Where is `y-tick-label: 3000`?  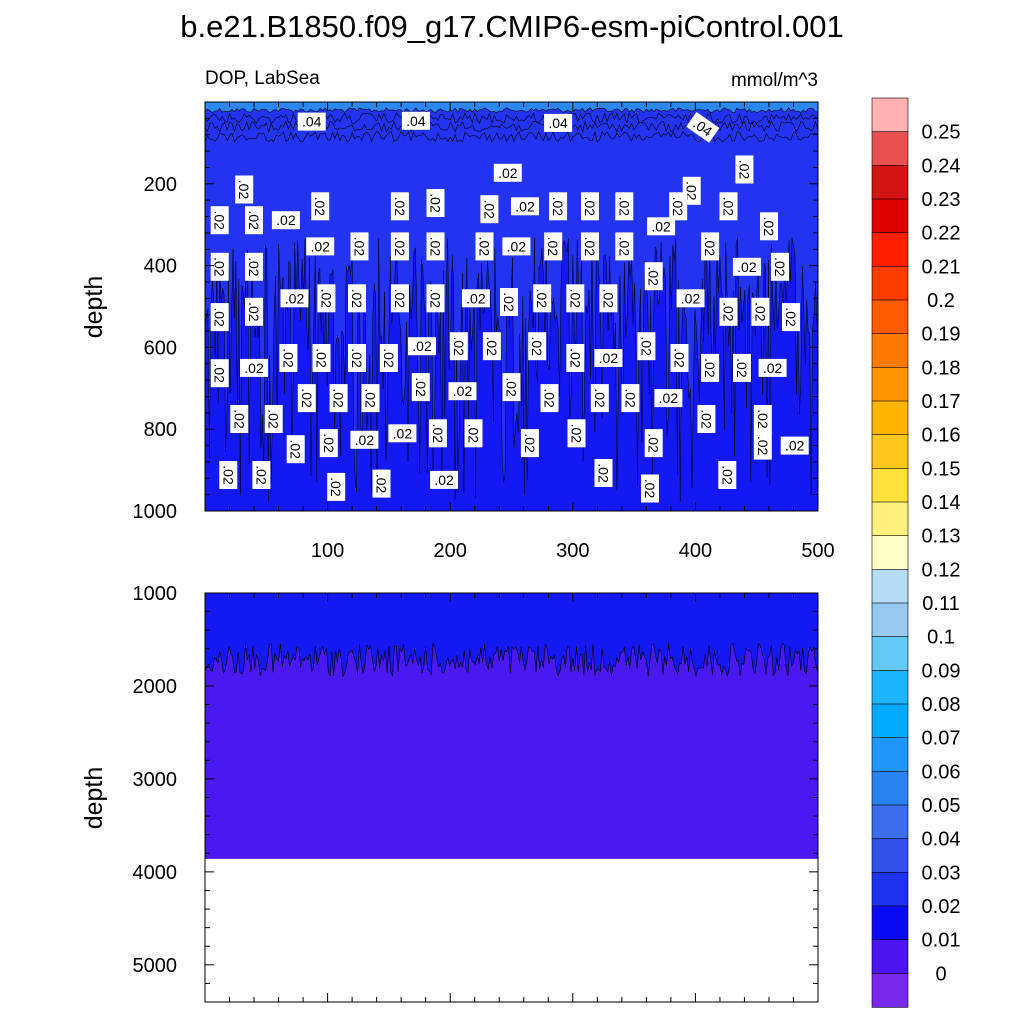 y-tick-label: 3000 is located at coordinates (155, 780).